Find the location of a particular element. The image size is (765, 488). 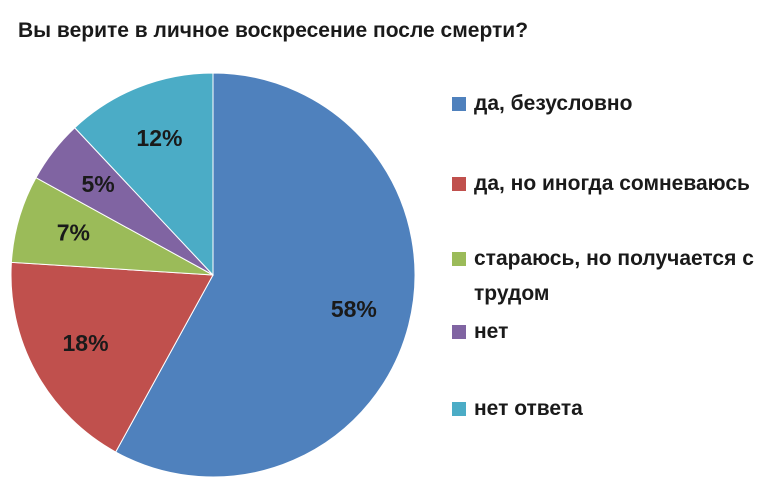

legend-item: да, но иногда сомневаюсь is located at coordinates (607, 183).